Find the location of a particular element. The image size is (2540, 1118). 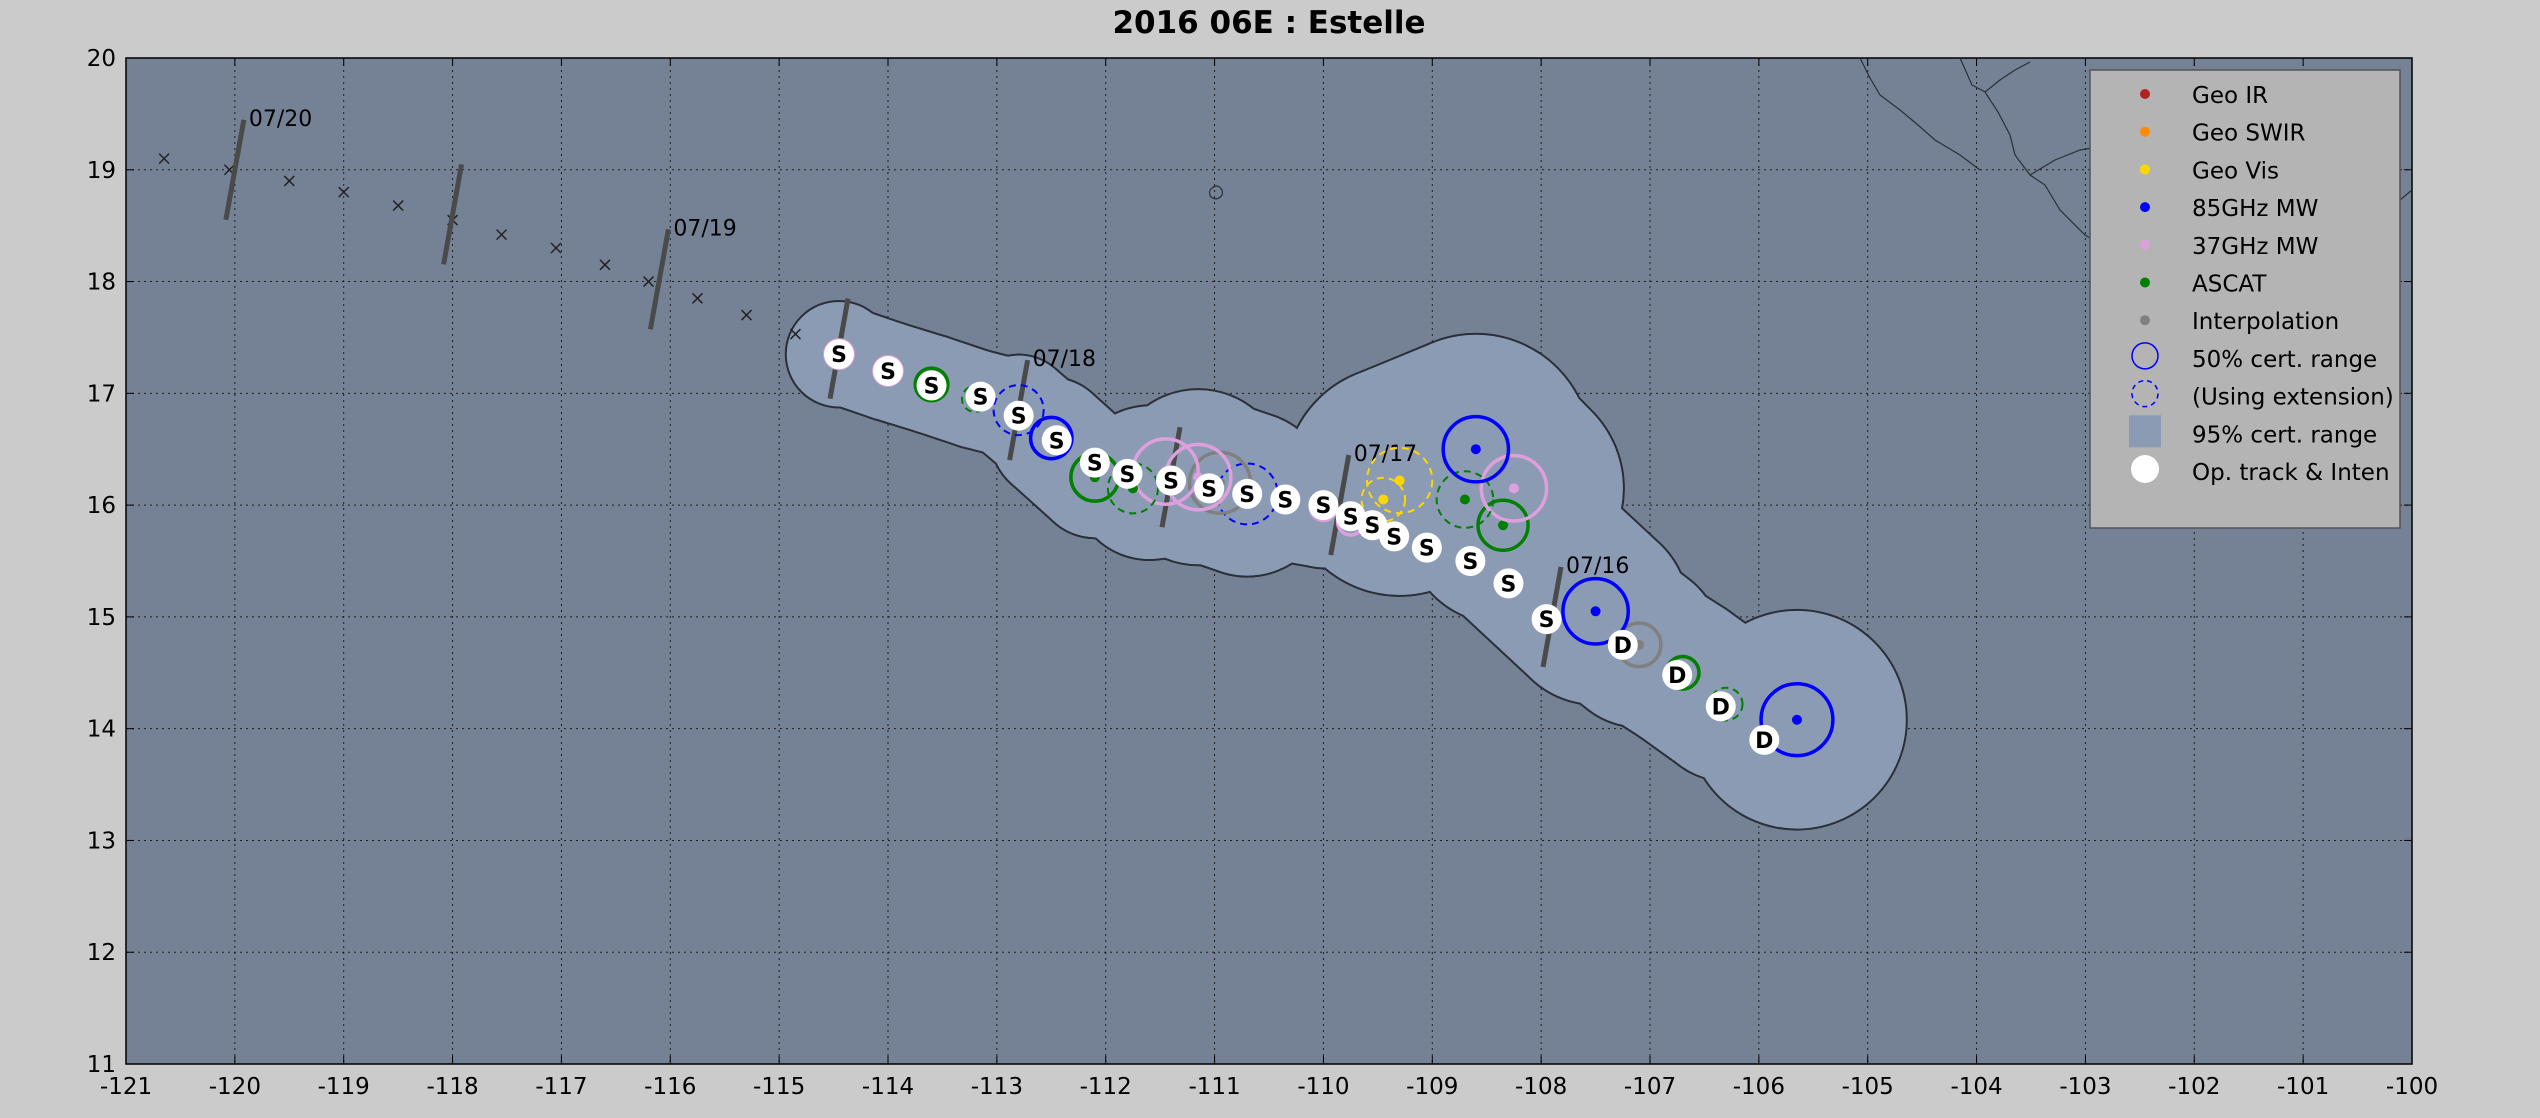

x-tick-label: -103 is located at coordinates (2085, 1087).